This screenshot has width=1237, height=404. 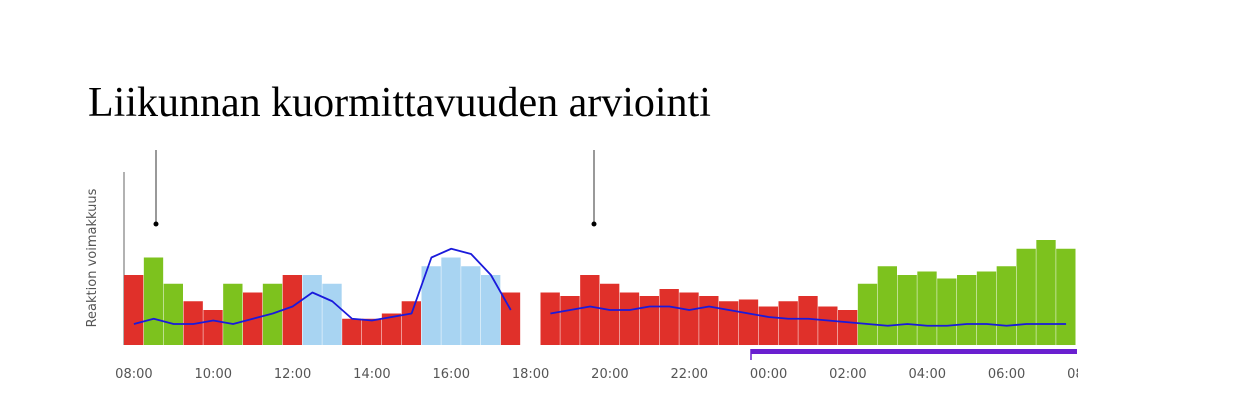 What do you see at coordinates (847, 374) in the screenshot?
I see `x-tick-label: 02:00` at bounding box center [847, 374].